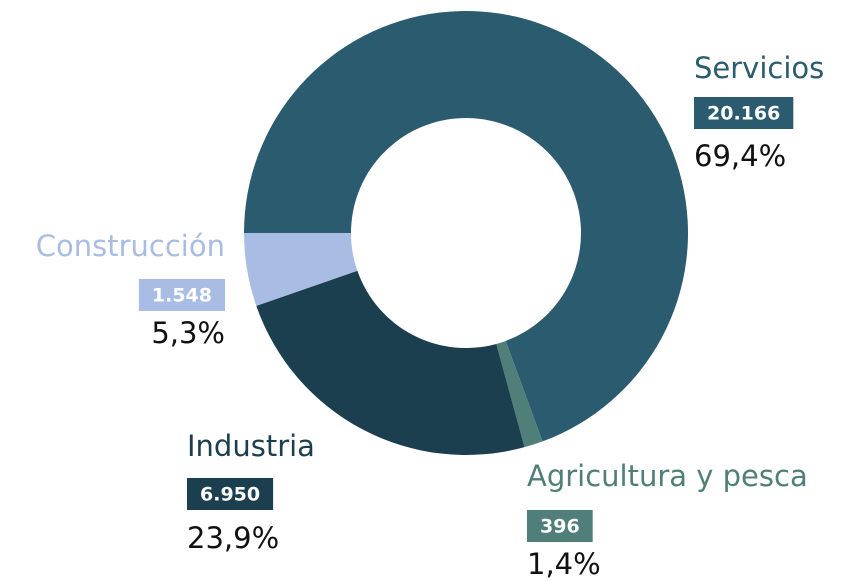  Describe the element at coordinates (564, 564) in the screenshot. I see `percent-label: 1,4%` at that location.